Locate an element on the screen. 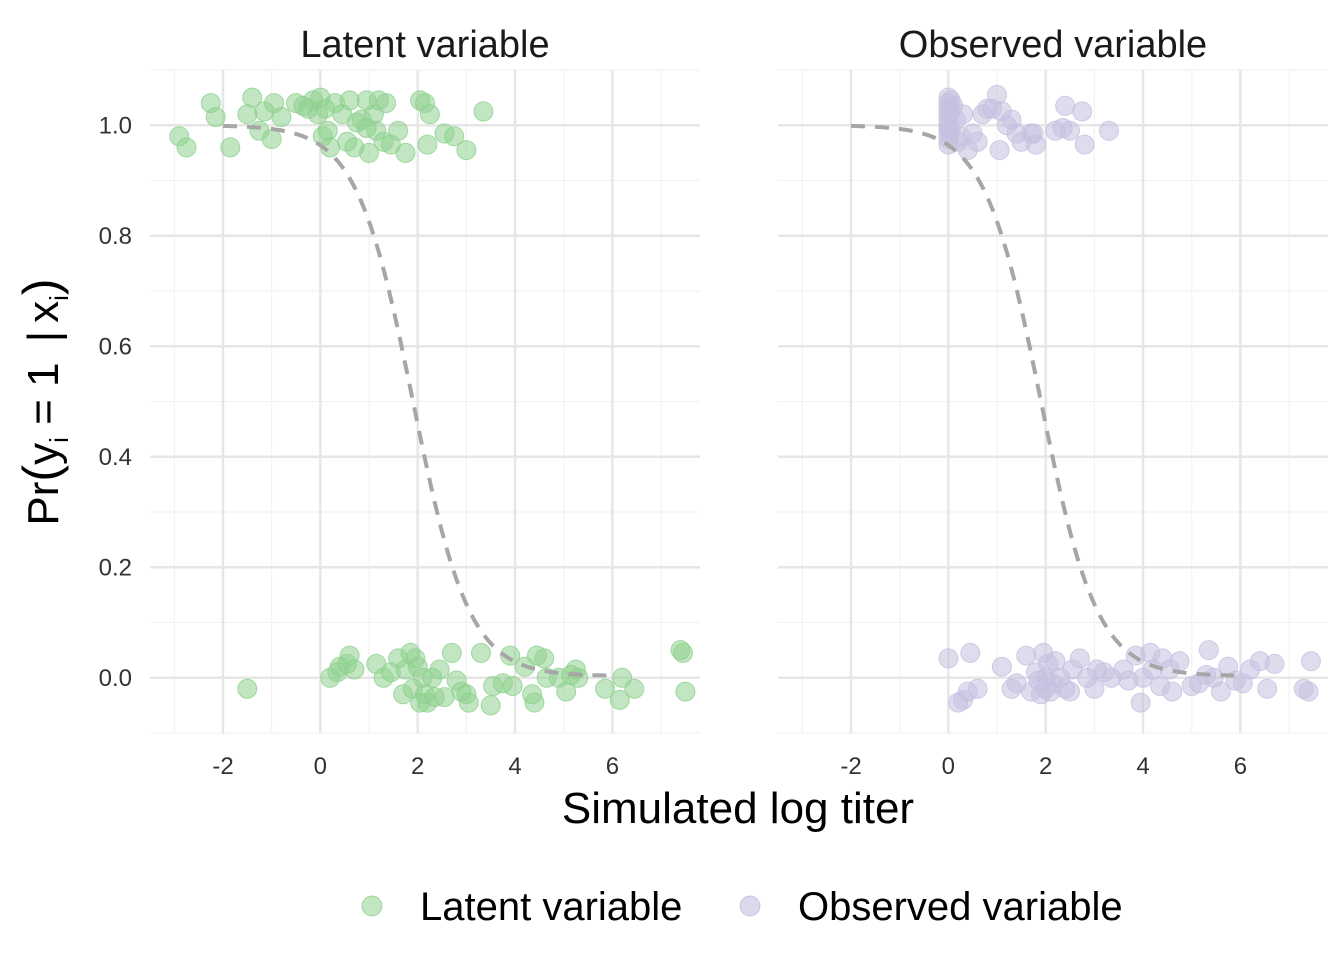 This screenshot has height=960, width=1344. legend: Latent variable Observed variable is located at coordinates (742, 907).